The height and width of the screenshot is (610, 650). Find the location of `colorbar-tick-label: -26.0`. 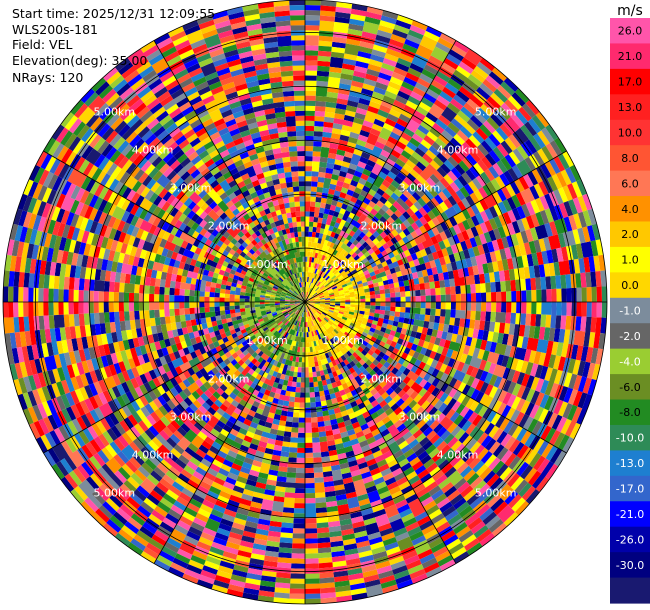

colorbar-tick-label: -26.0 is located at coordinates (630, 539).